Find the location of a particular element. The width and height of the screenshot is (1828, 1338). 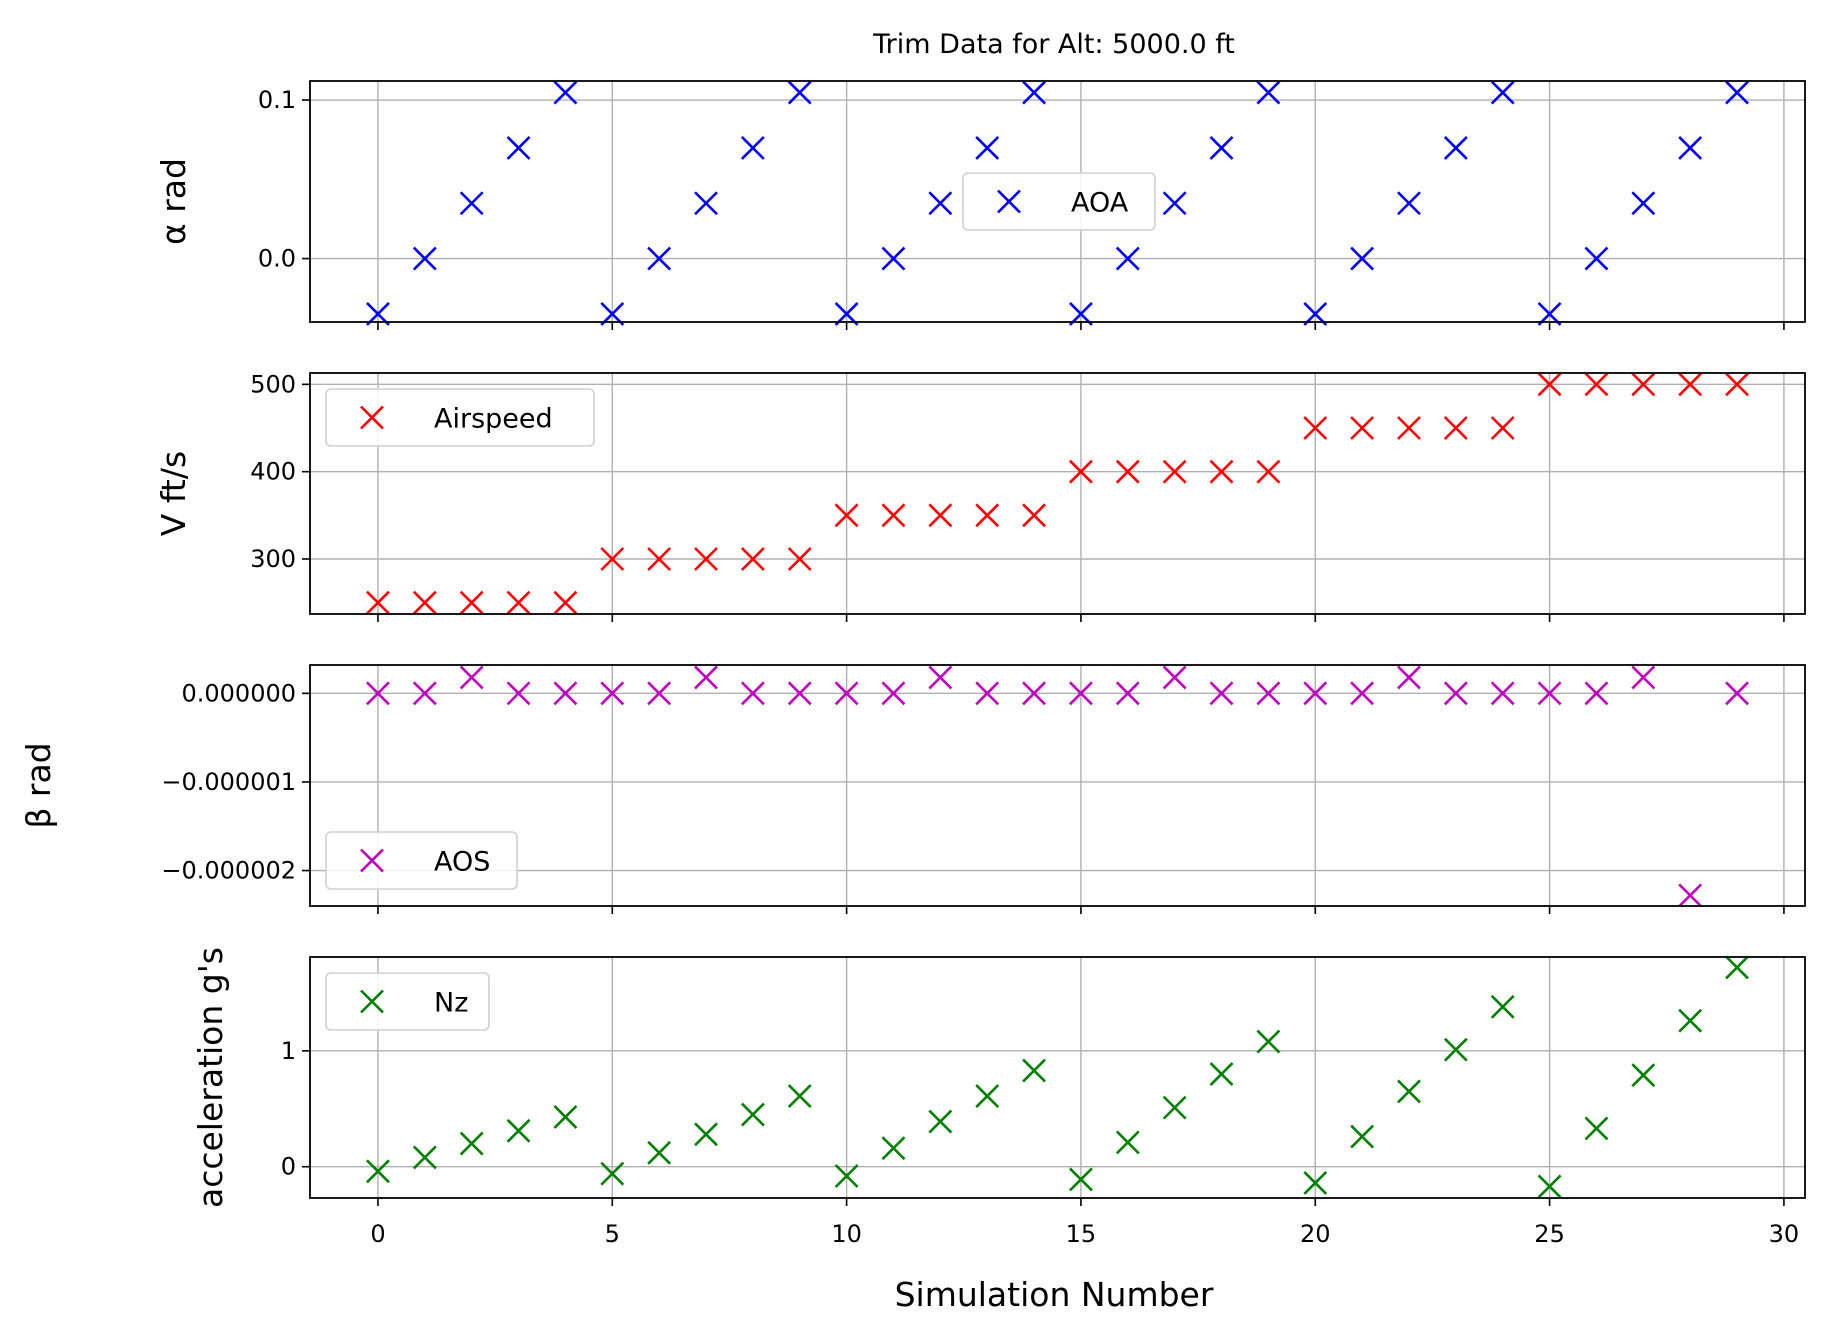

y-tick-label: 500 is located at coordinates (273, 384).